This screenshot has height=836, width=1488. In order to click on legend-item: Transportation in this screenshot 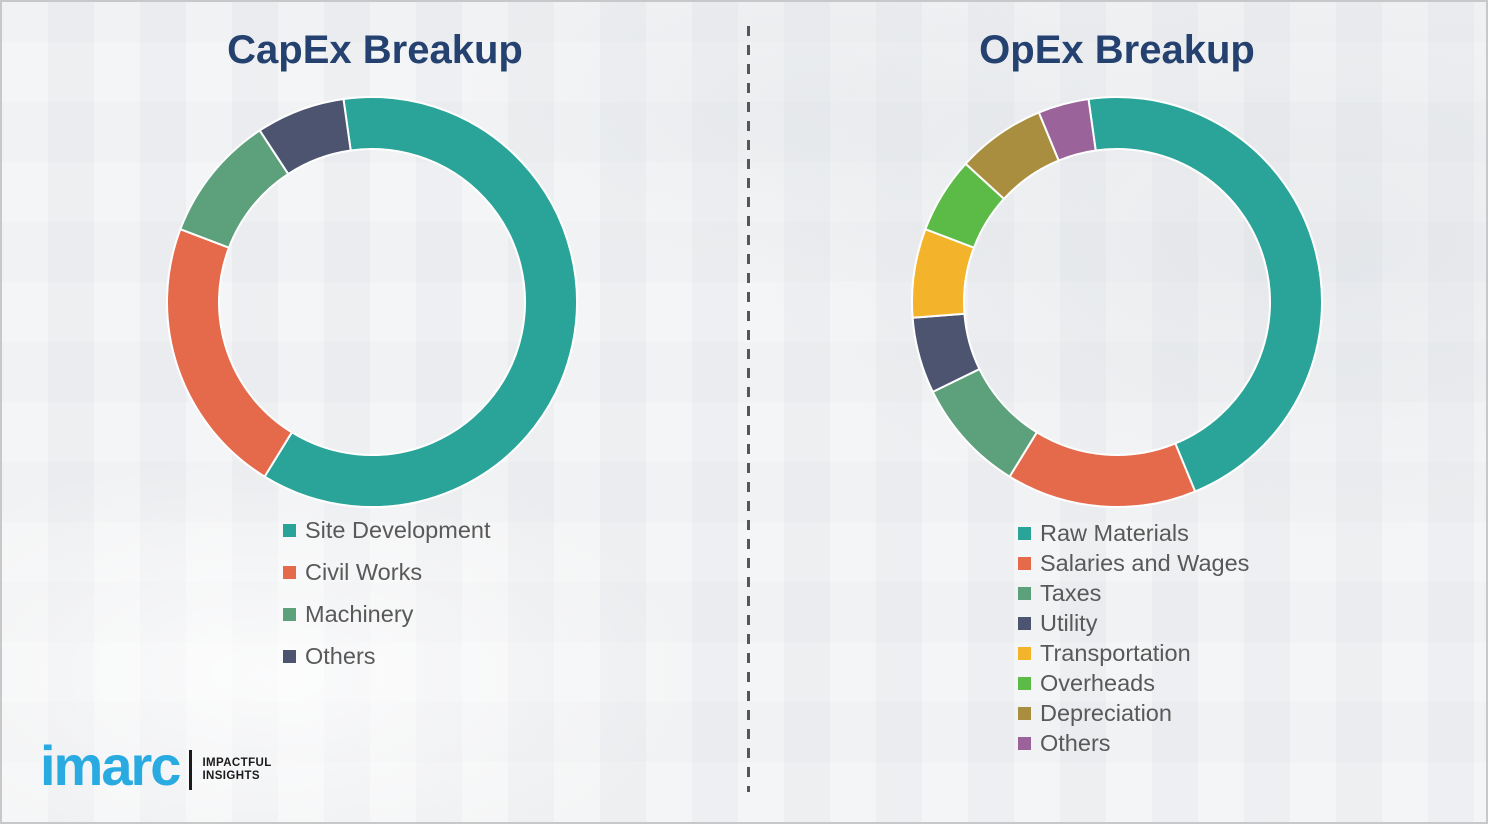, I will do `click(1133, 653)`.